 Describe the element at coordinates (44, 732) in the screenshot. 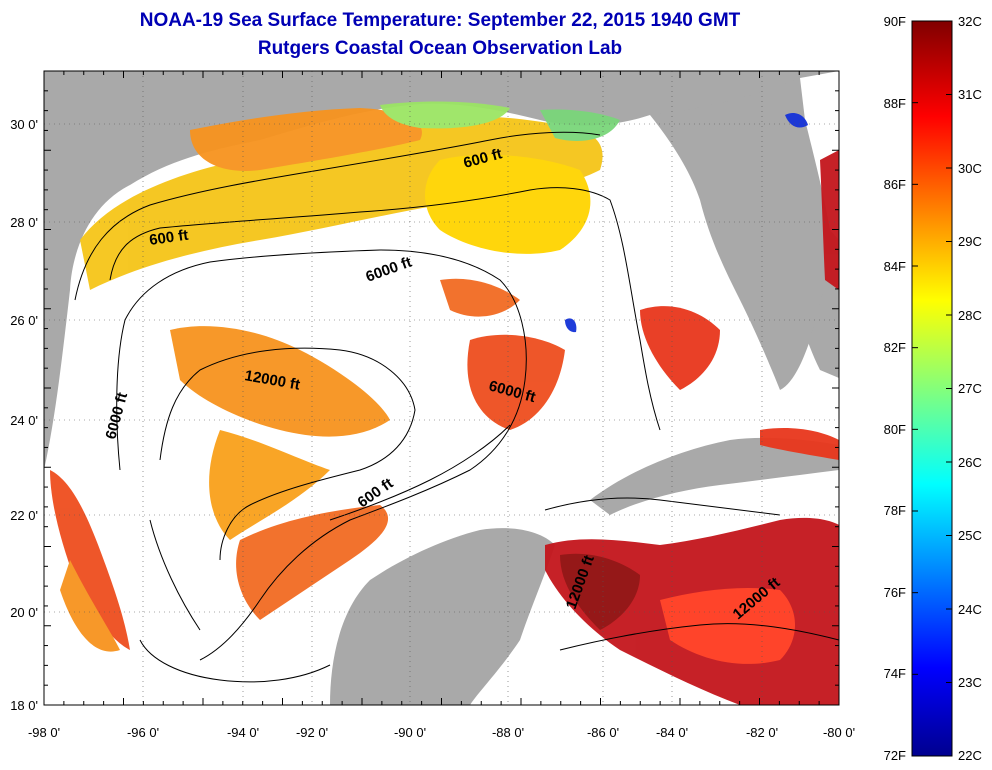

I see `lon-label: -98 0'` at that location.